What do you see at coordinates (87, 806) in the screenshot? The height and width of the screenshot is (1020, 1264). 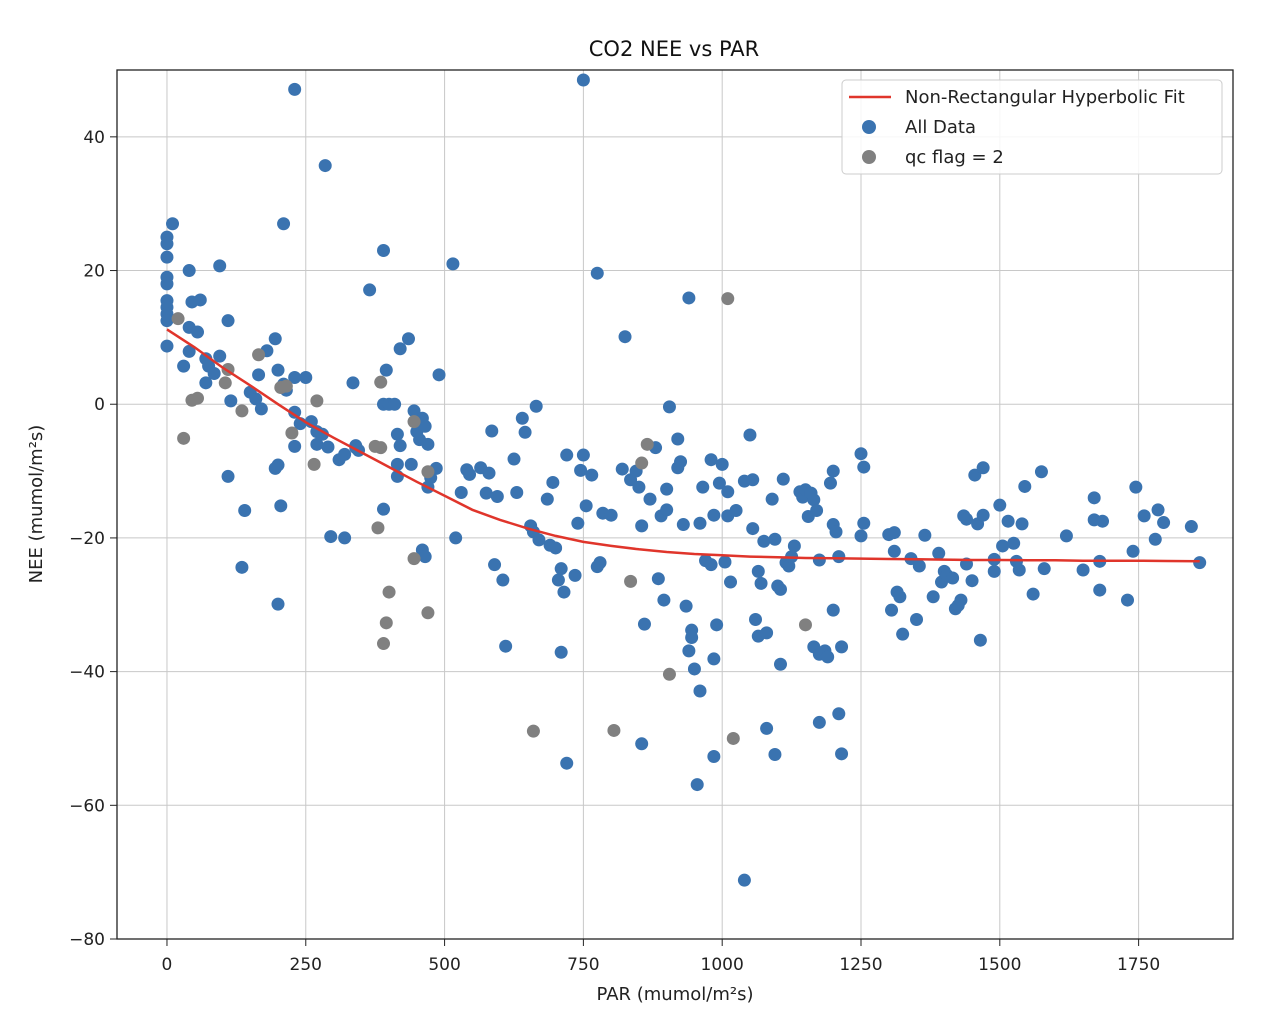 I see `y-tick-label: −60` at bounding box center [87, 806].